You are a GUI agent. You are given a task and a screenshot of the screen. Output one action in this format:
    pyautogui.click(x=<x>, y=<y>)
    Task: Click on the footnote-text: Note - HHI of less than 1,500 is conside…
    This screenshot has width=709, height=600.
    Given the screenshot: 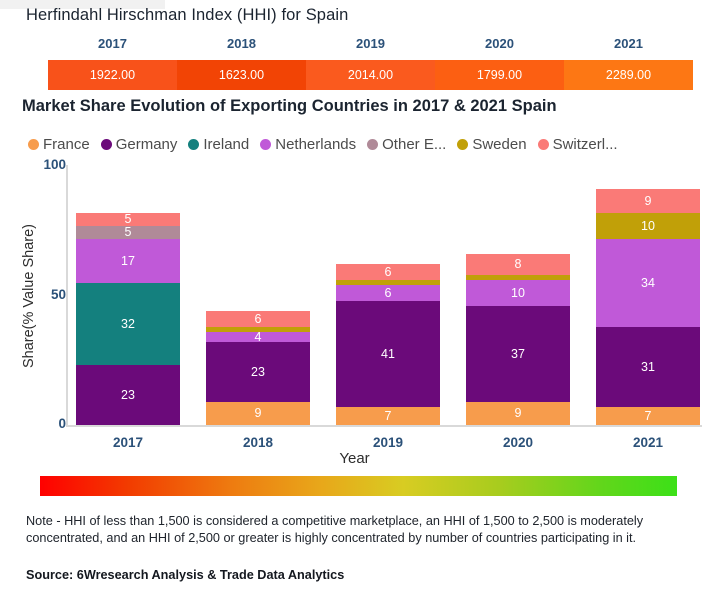 What is the action you would take?
    pyautogui.click(x=335, y=529)
    